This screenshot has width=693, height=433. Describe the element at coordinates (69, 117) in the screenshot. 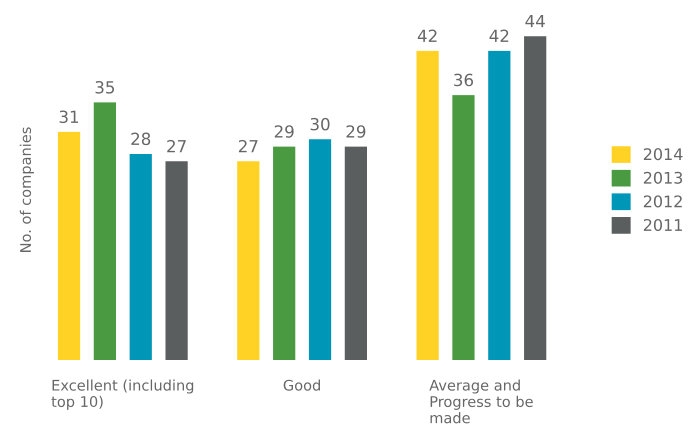

I see `data-label: 31` at that location.